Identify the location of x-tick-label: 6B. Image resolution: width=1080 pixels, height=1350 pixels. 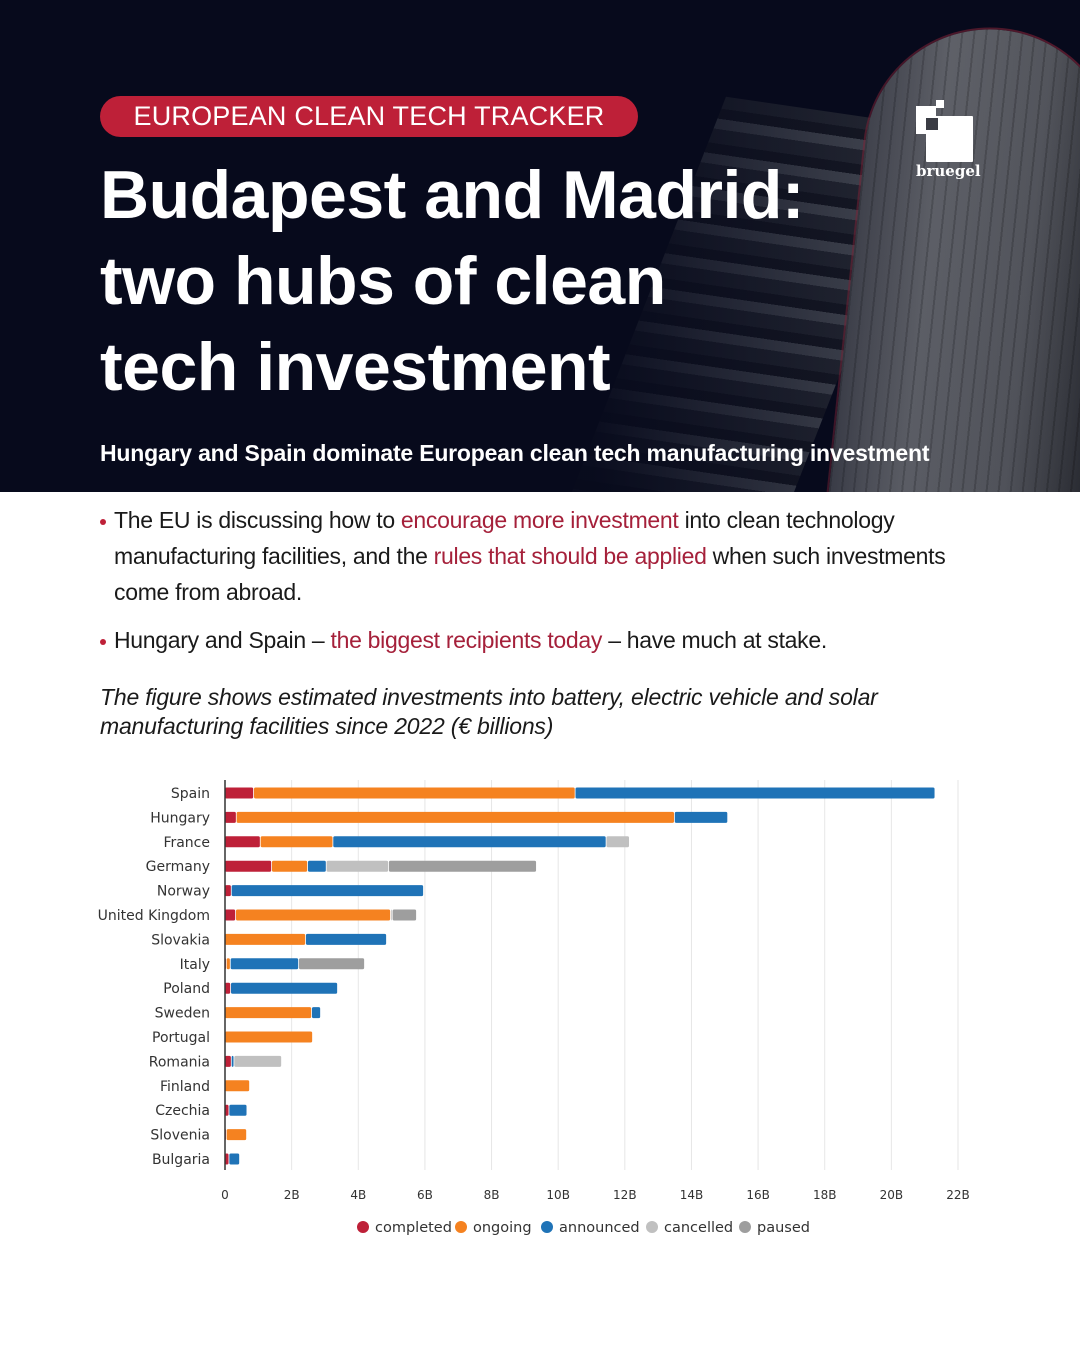
(425, 1195).